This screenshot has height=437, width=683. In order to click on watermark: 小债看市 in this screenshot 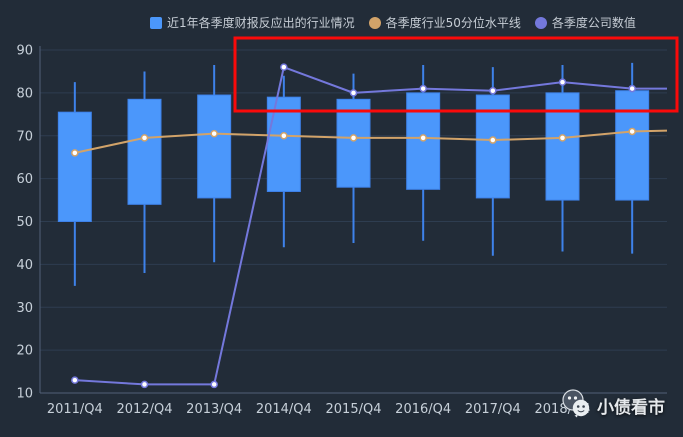, I will do `click(613, 405)`.